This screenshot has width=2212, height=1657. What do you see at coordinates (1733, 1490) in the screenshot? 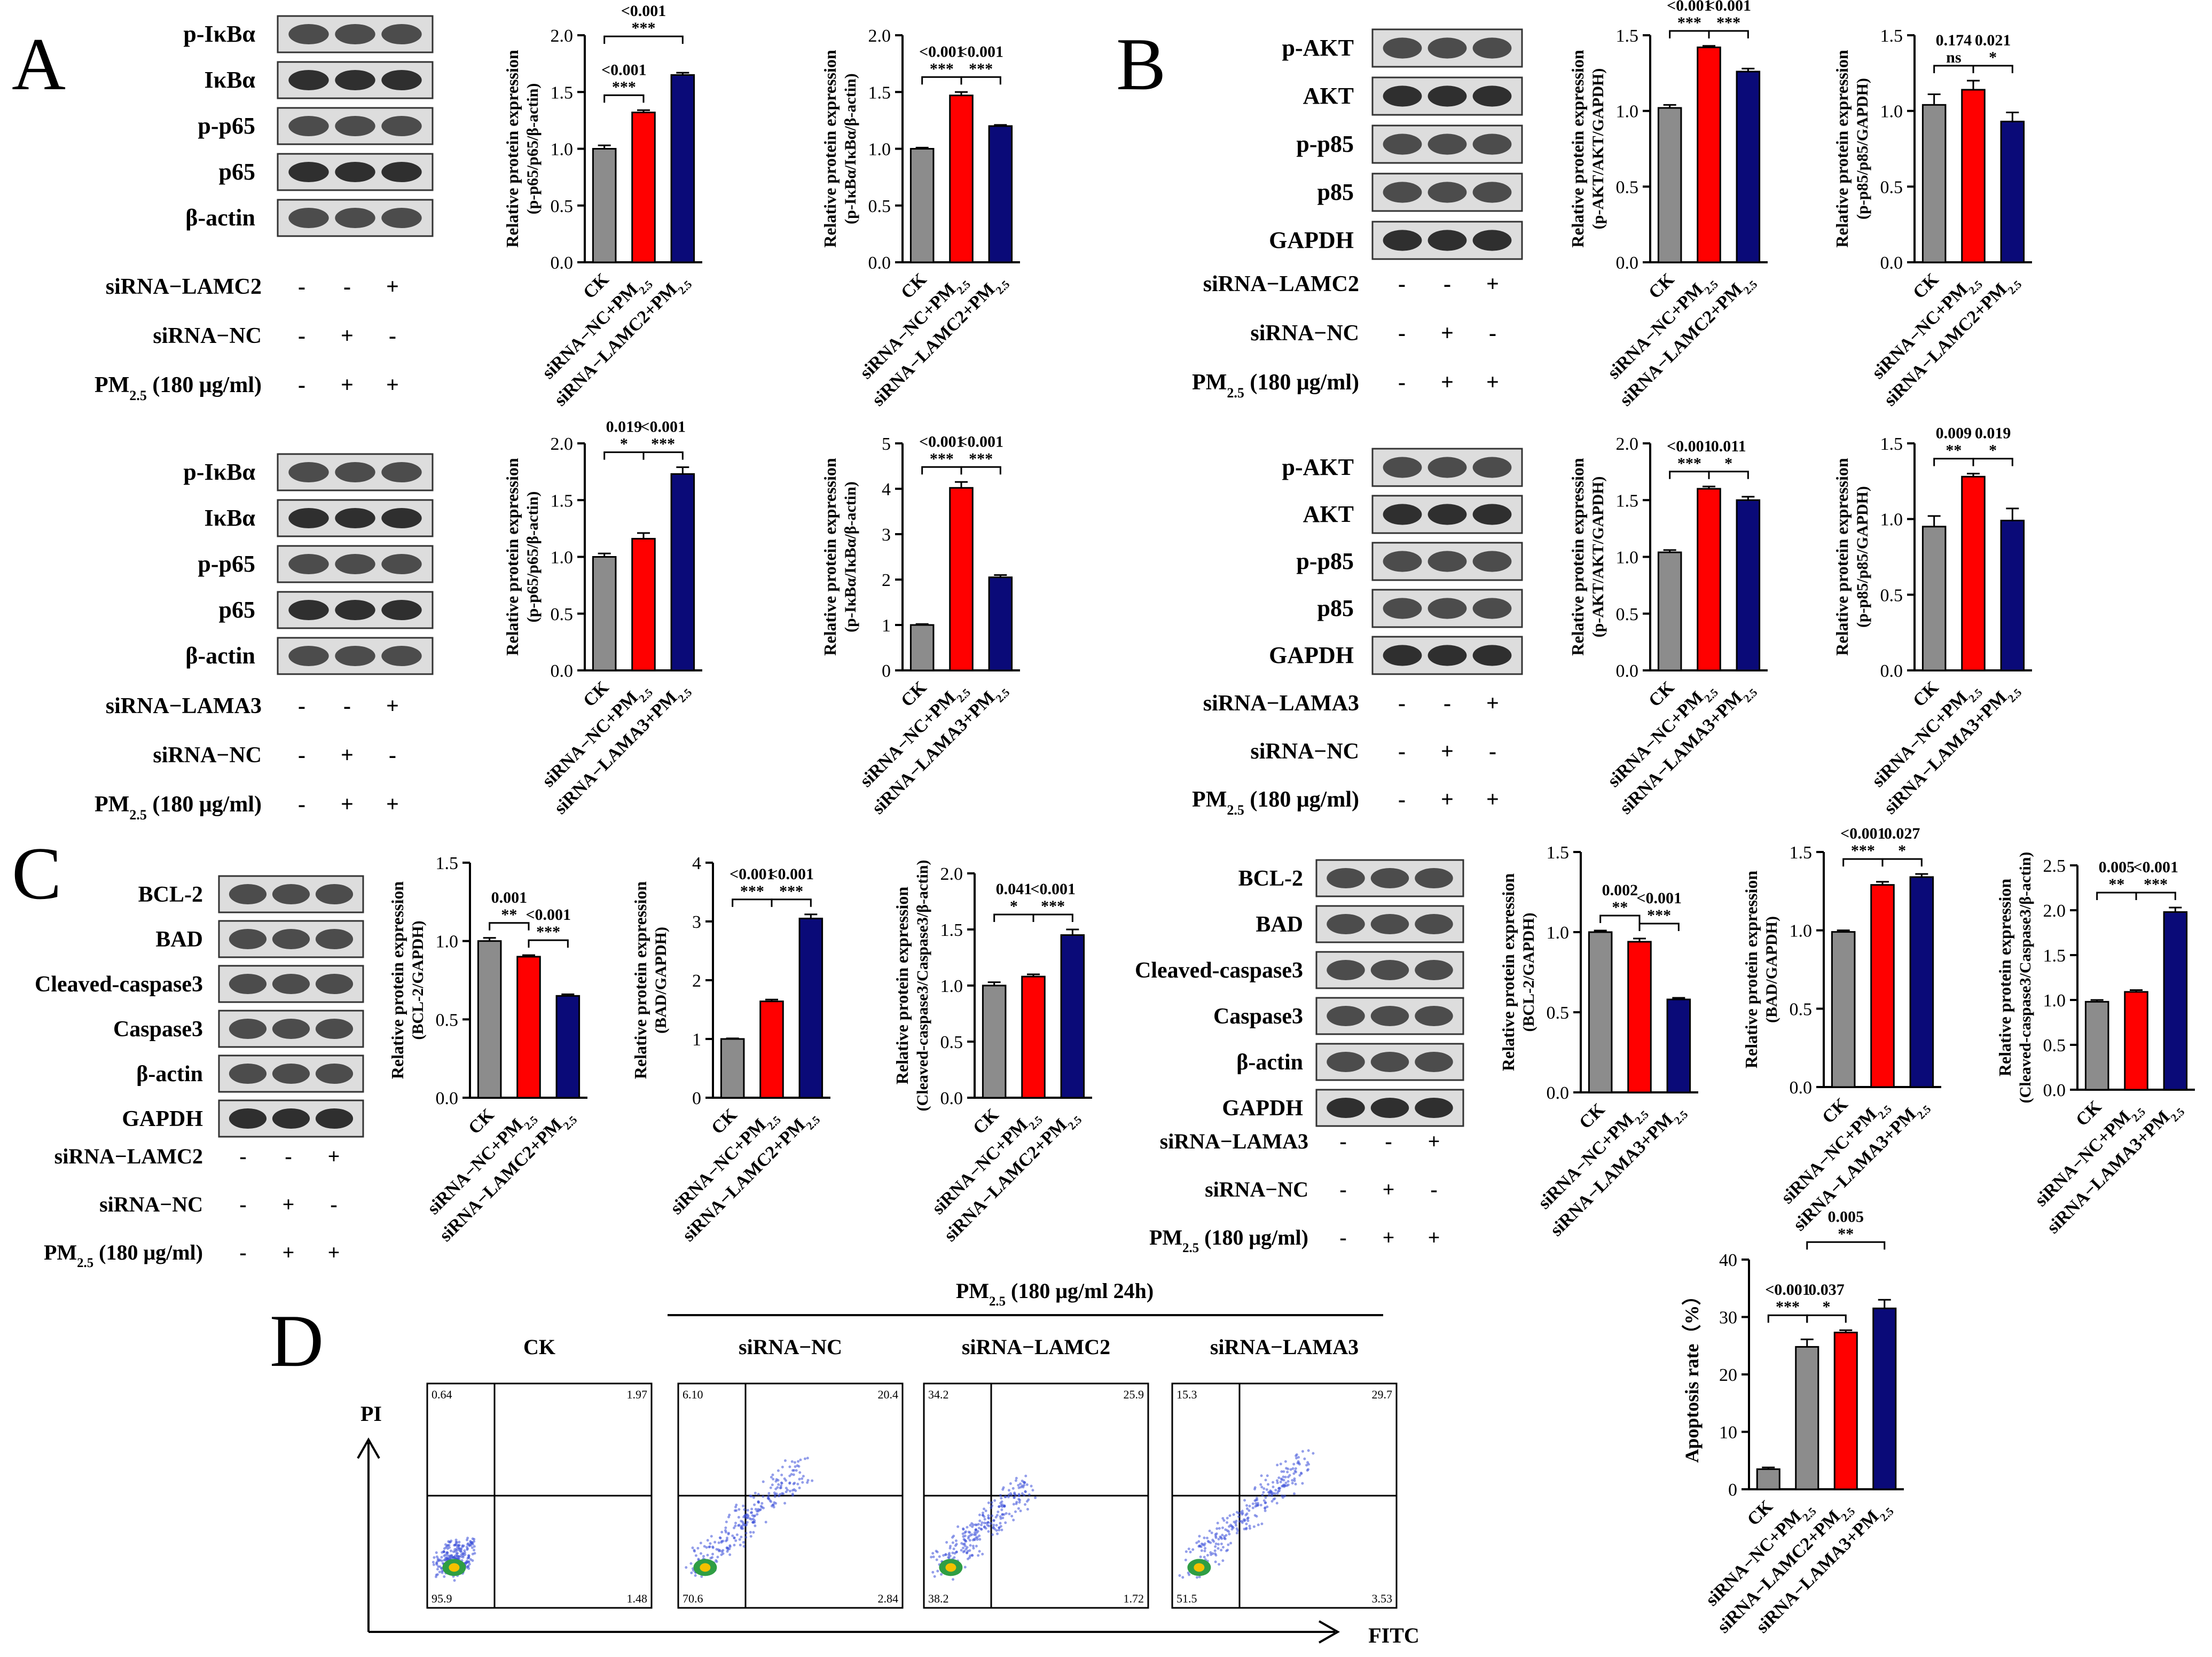
I see `y-tick-label: 0` at bounding box center [1733, 1490].